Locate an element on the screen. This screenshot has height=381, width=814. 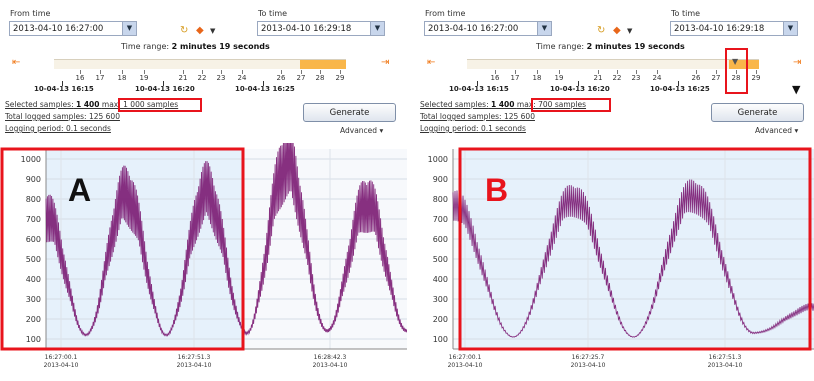
timeline-thumb-icon: ▼ is located at coordinates (735, 61).